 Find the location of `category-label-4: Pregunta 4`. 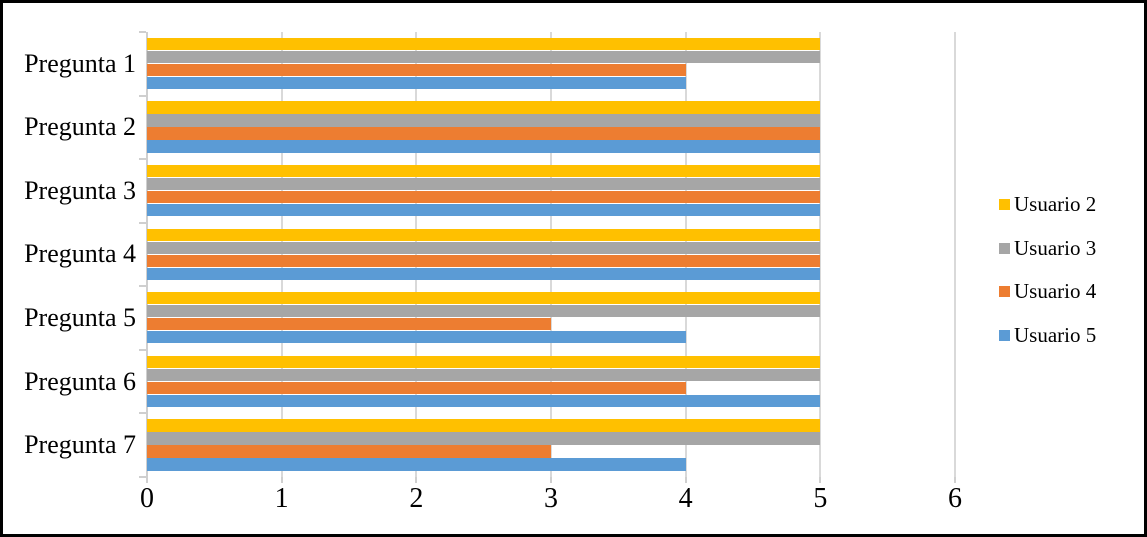

category-label-4: Pregunta 4 is located at coordinates (80, 254).